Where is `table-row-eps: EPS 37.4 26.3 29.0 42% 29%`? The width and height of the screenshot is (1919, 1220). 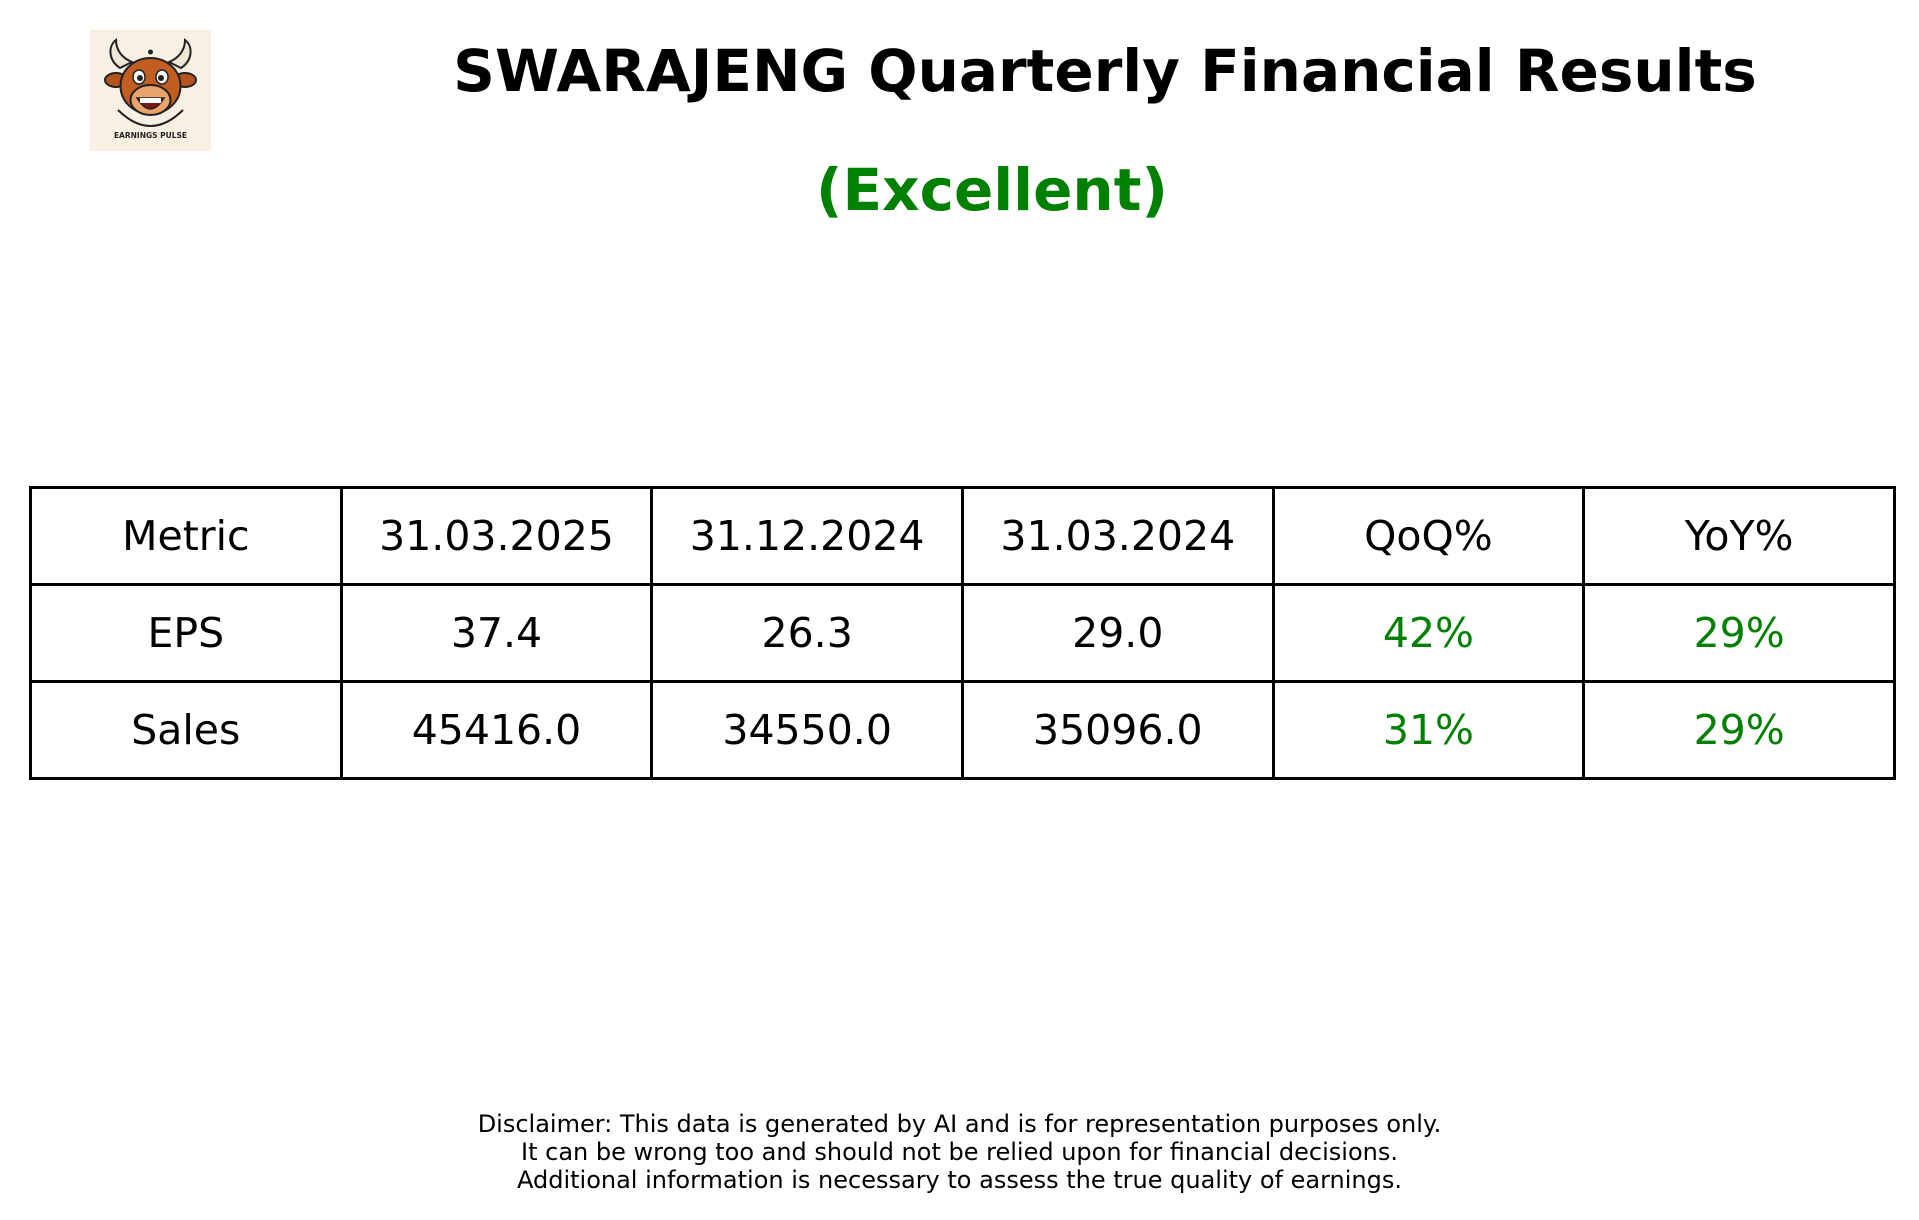
table-row-eps: EPS 37.4 26.3 29.0 42% 29% is located at coordinates (962, 633).